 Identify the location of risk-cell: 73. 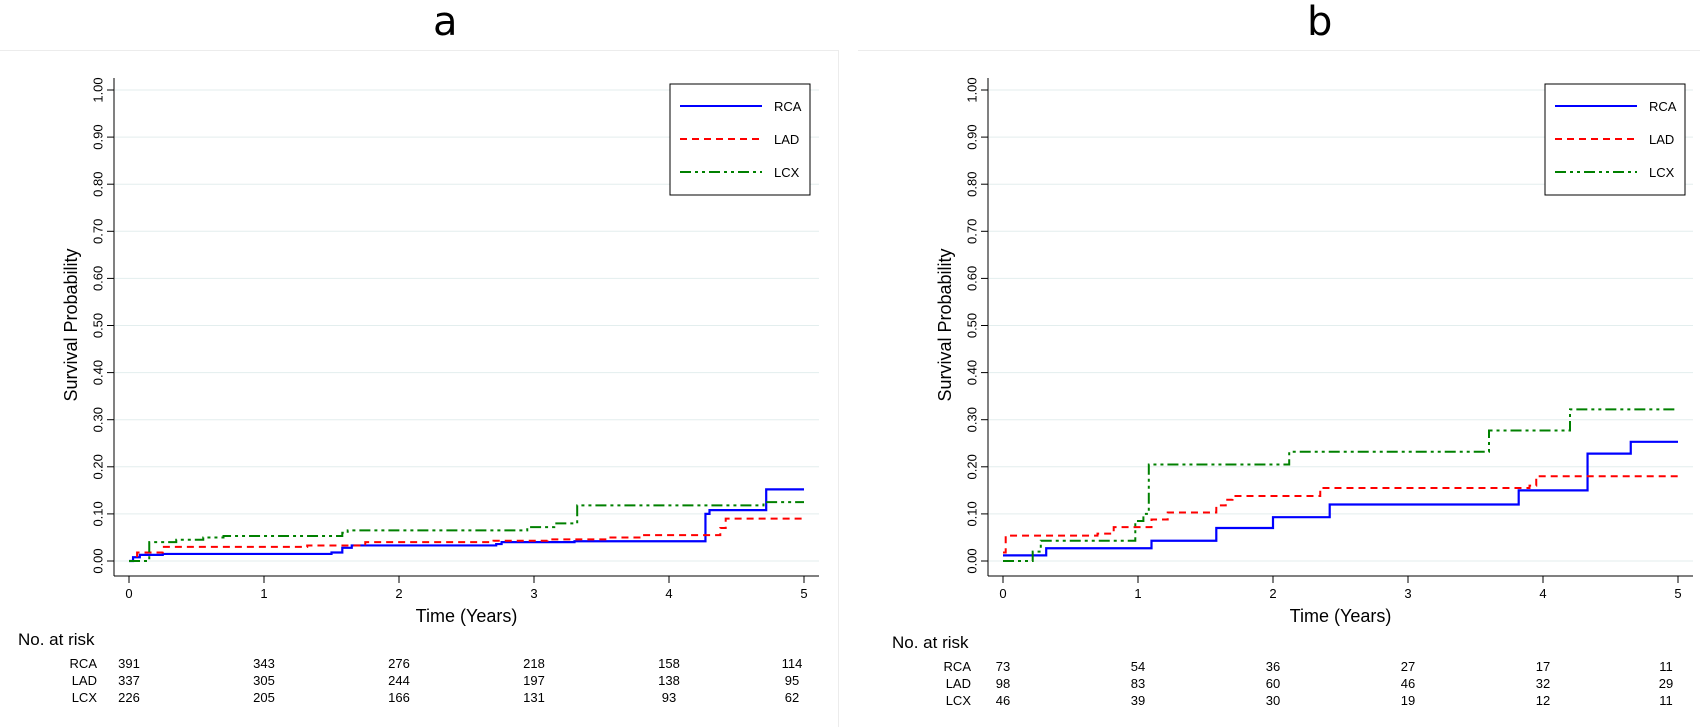
(1003, 666).